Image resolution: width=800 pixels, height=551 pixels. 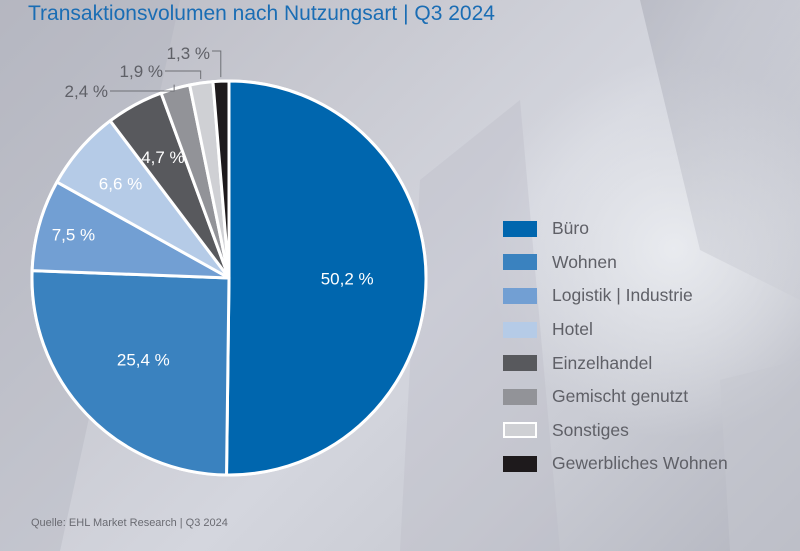 What do you see at coordinates (602, 362) in the screenshot?
I see `legend-label: Einzelhandel` at bounding box center [602, 362].